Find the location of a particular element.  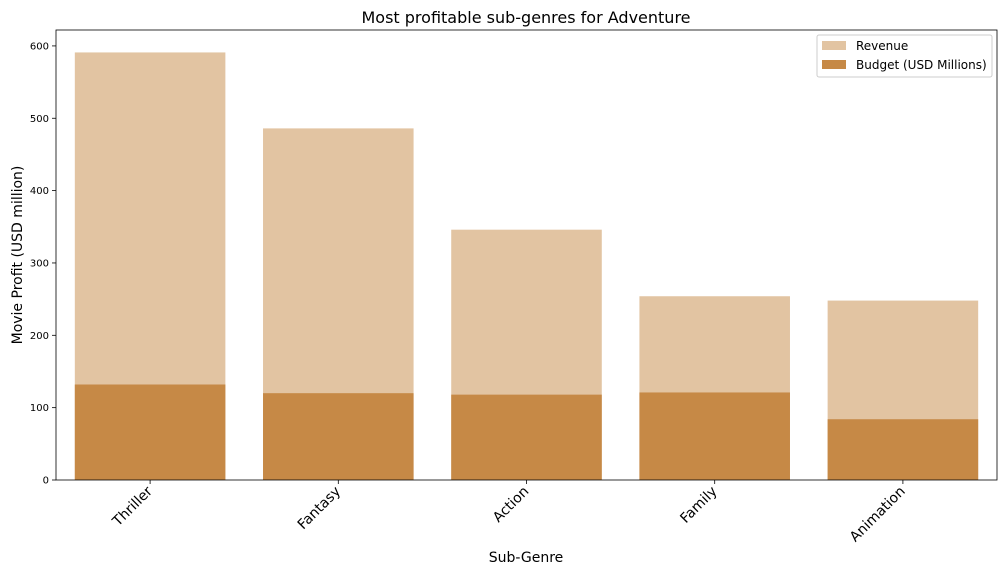

legend-label-revenue: Revenue is located at coordinates (882, 46).